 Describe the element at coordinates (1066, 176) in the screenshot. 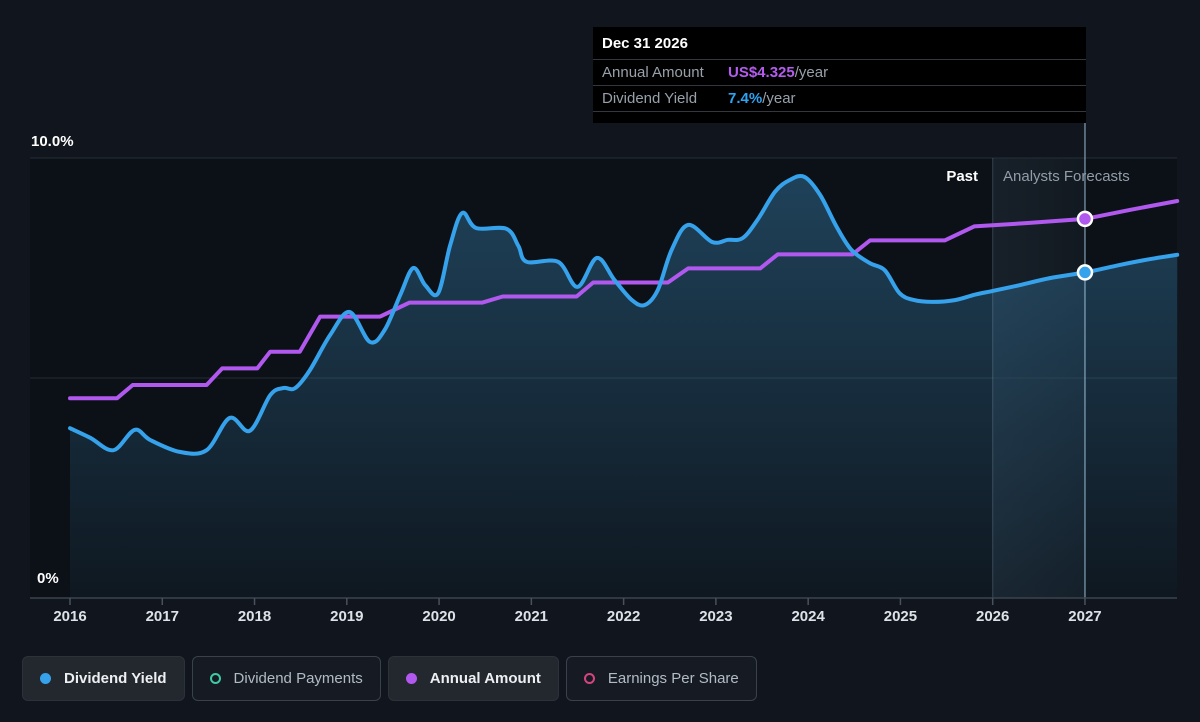

I see `forecast-region-label: Analysts Forecasts` at that location.